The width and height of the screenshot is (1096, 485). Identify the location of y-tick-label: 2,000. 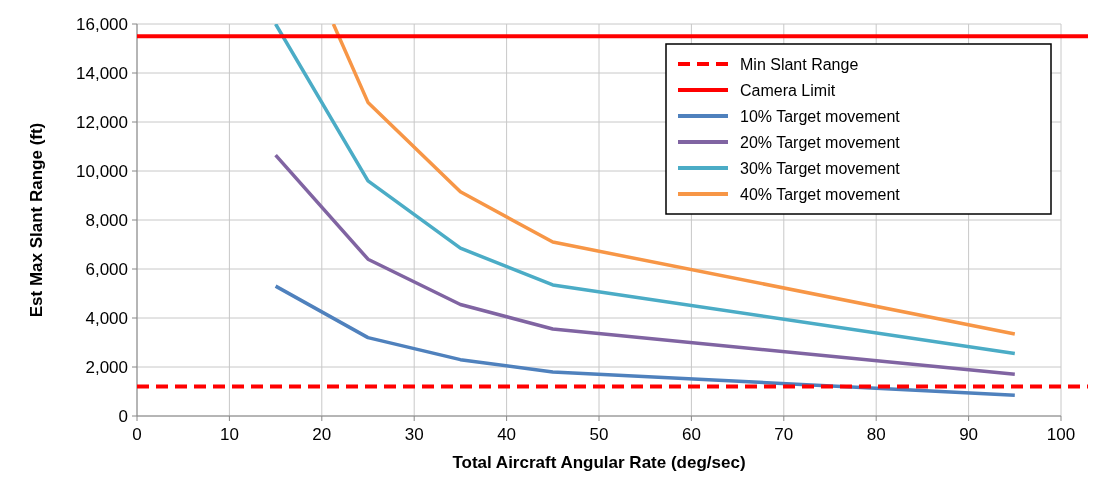
(106, 367).